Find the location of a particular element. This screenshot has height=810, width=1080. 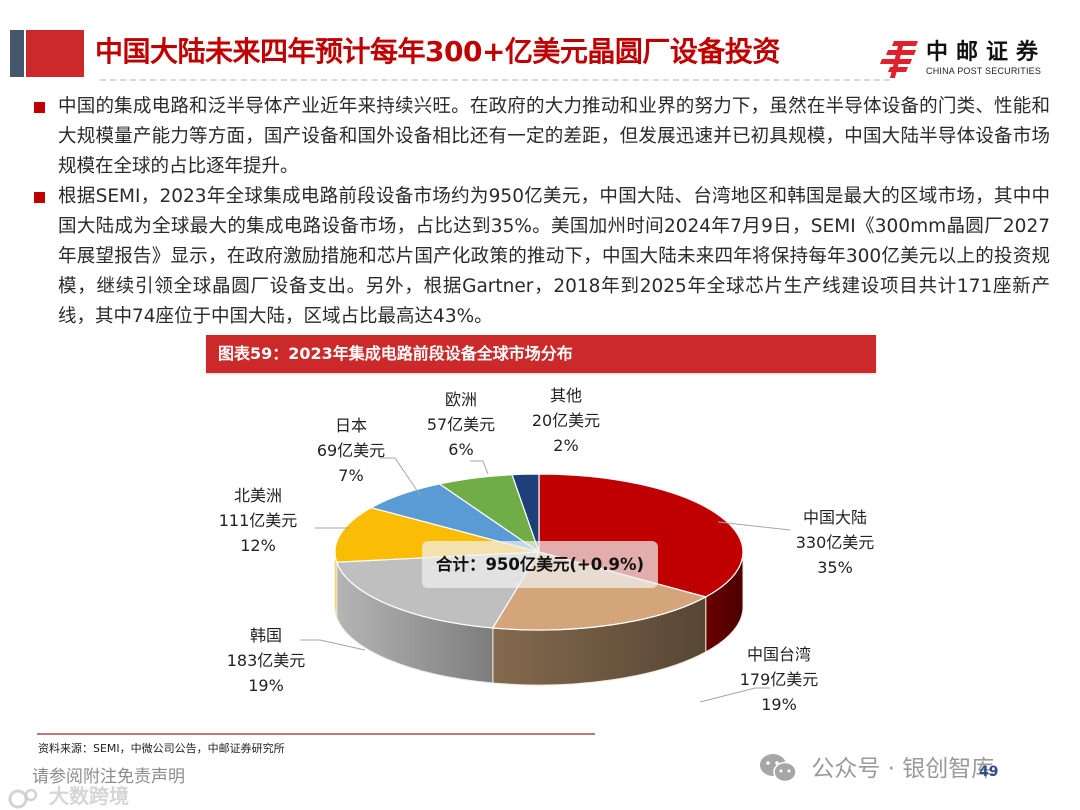

title-accent-dark is located at coordinates (17, 53).